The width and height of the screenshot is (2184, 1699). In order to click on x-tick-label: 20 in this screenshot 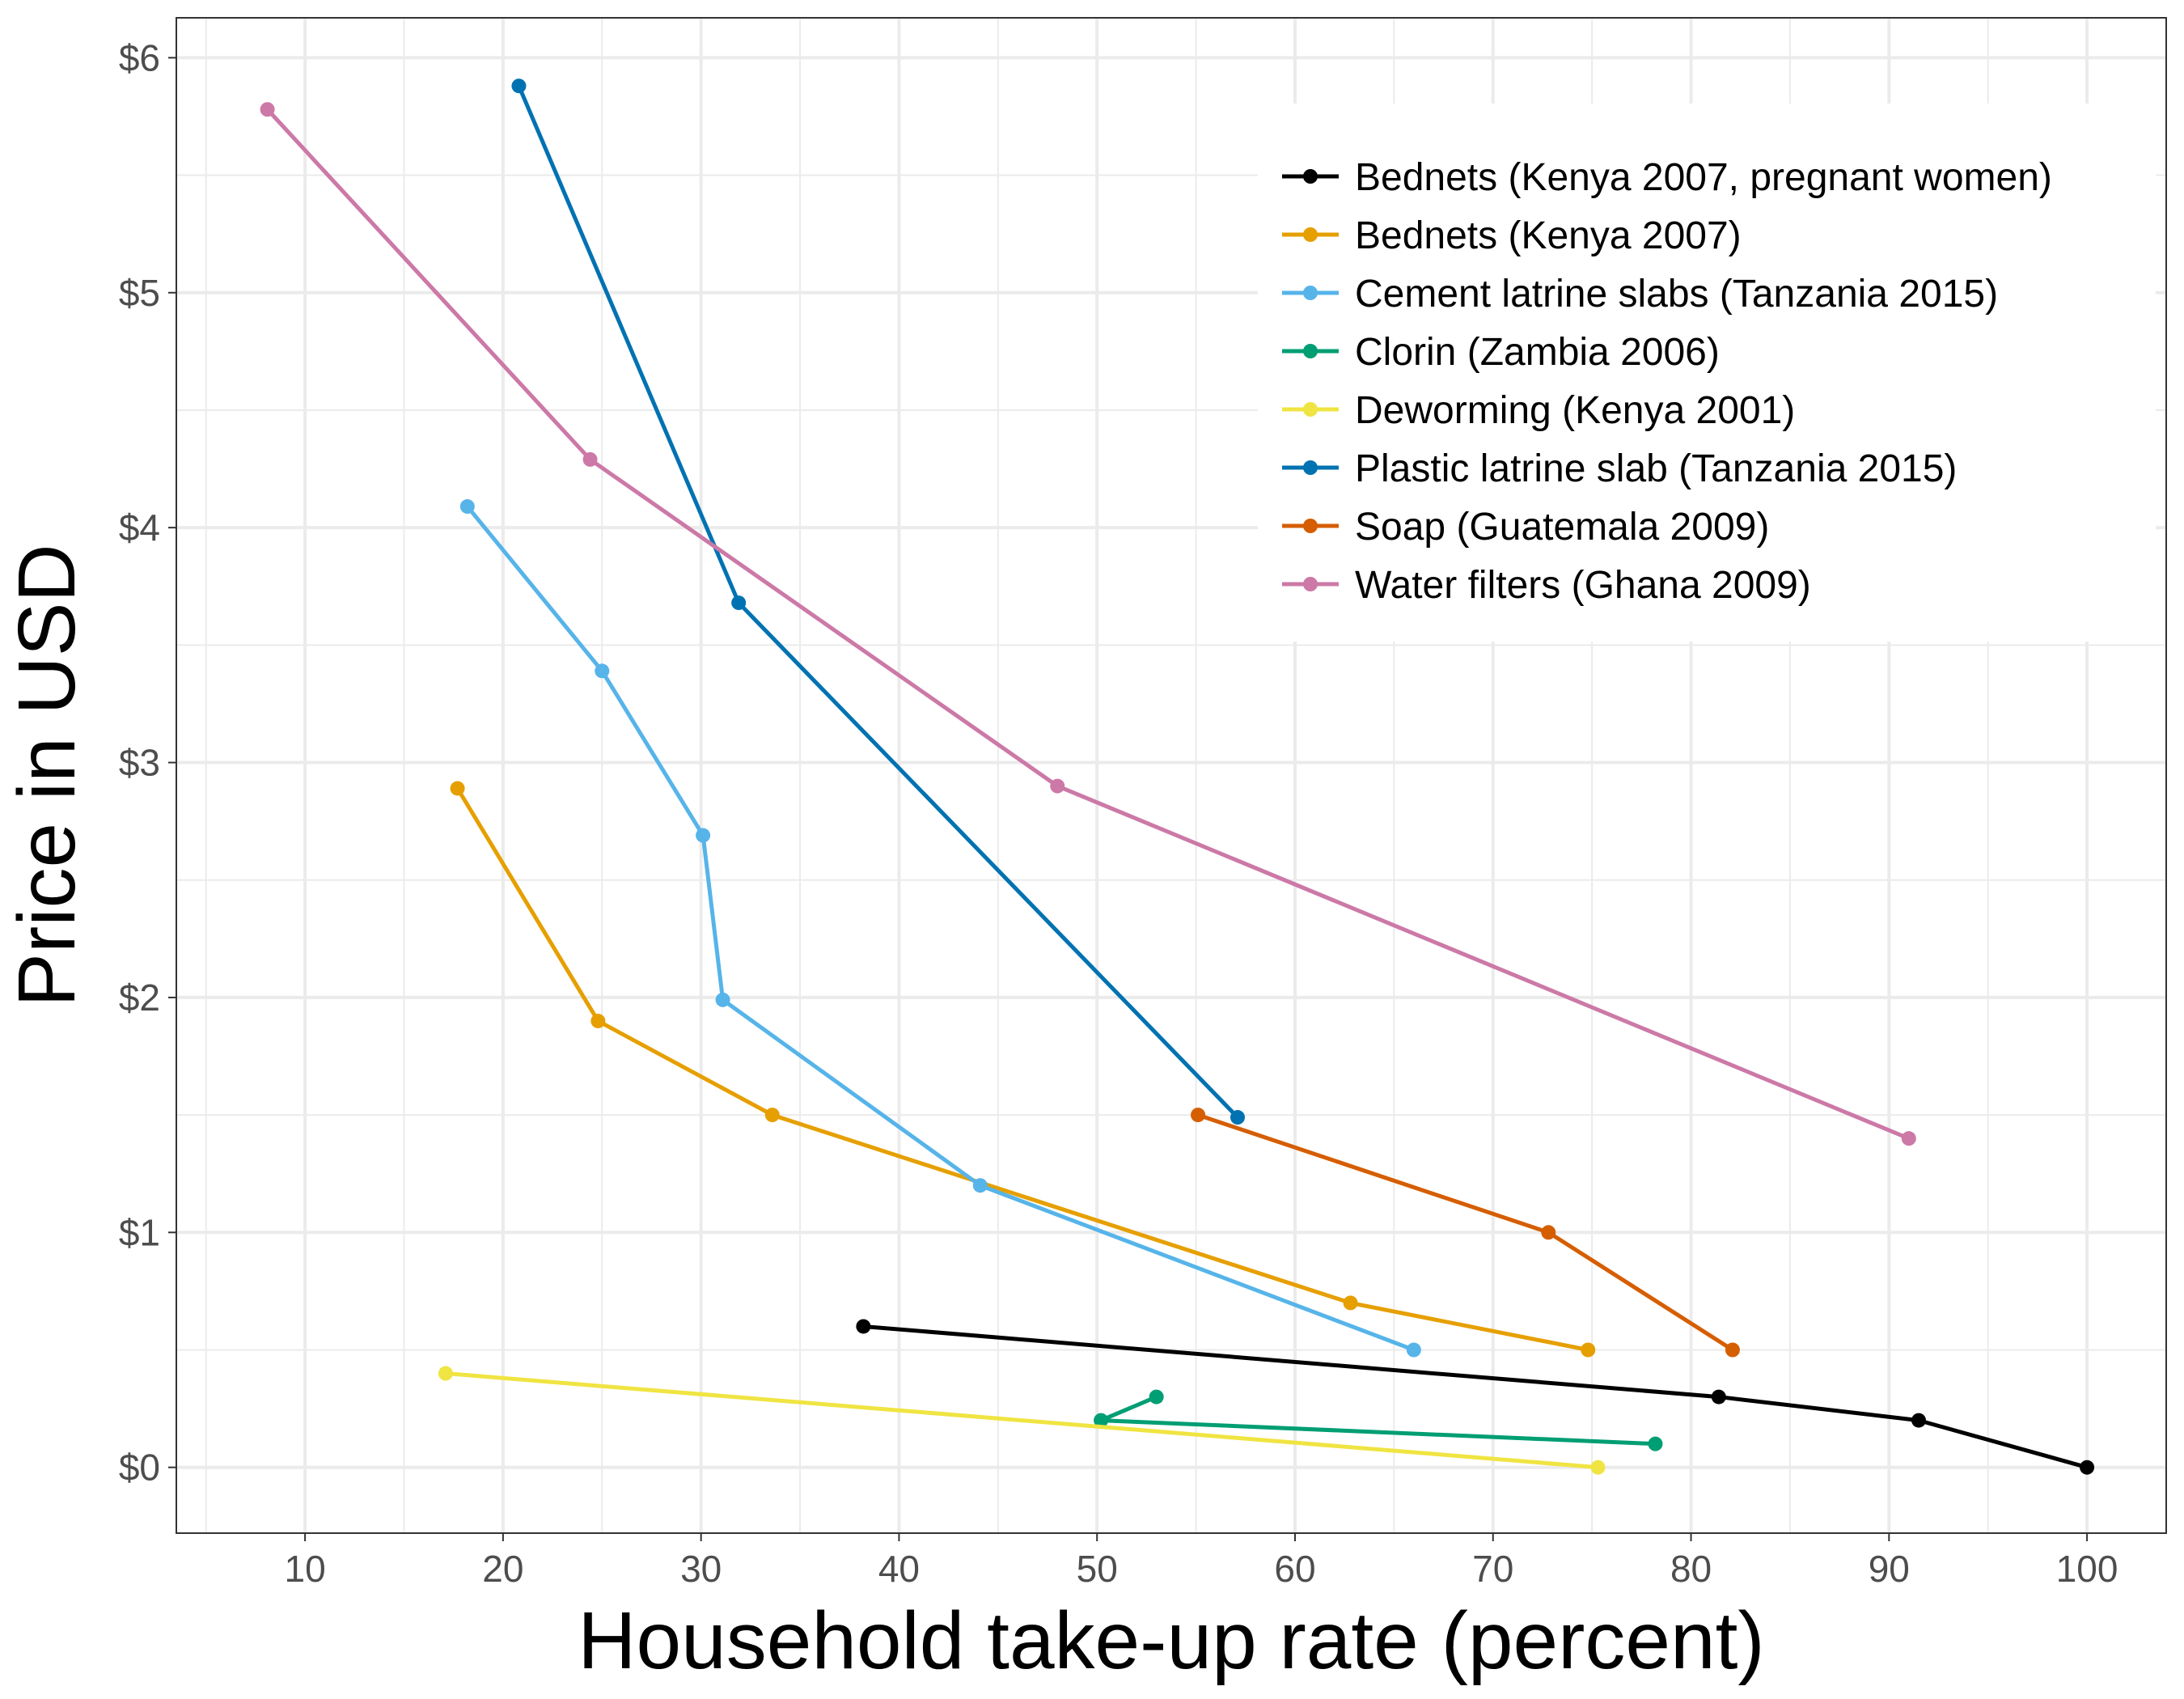, I will do `click(503, 1569)`.